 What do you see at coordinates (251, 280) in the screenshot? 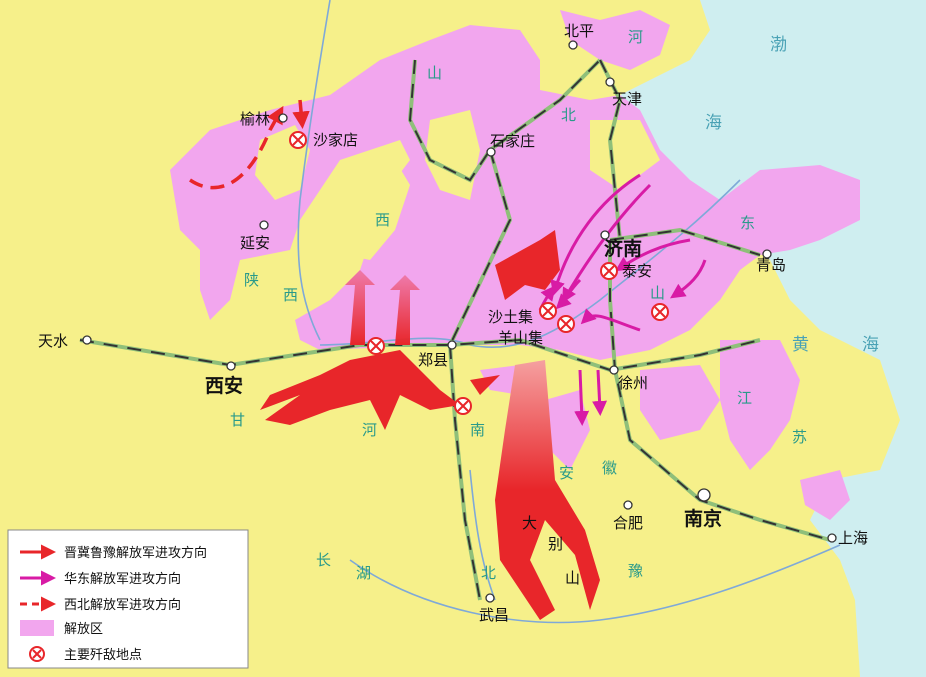
I see `geo-shaan: 陕` at bounding box center [251, 280].